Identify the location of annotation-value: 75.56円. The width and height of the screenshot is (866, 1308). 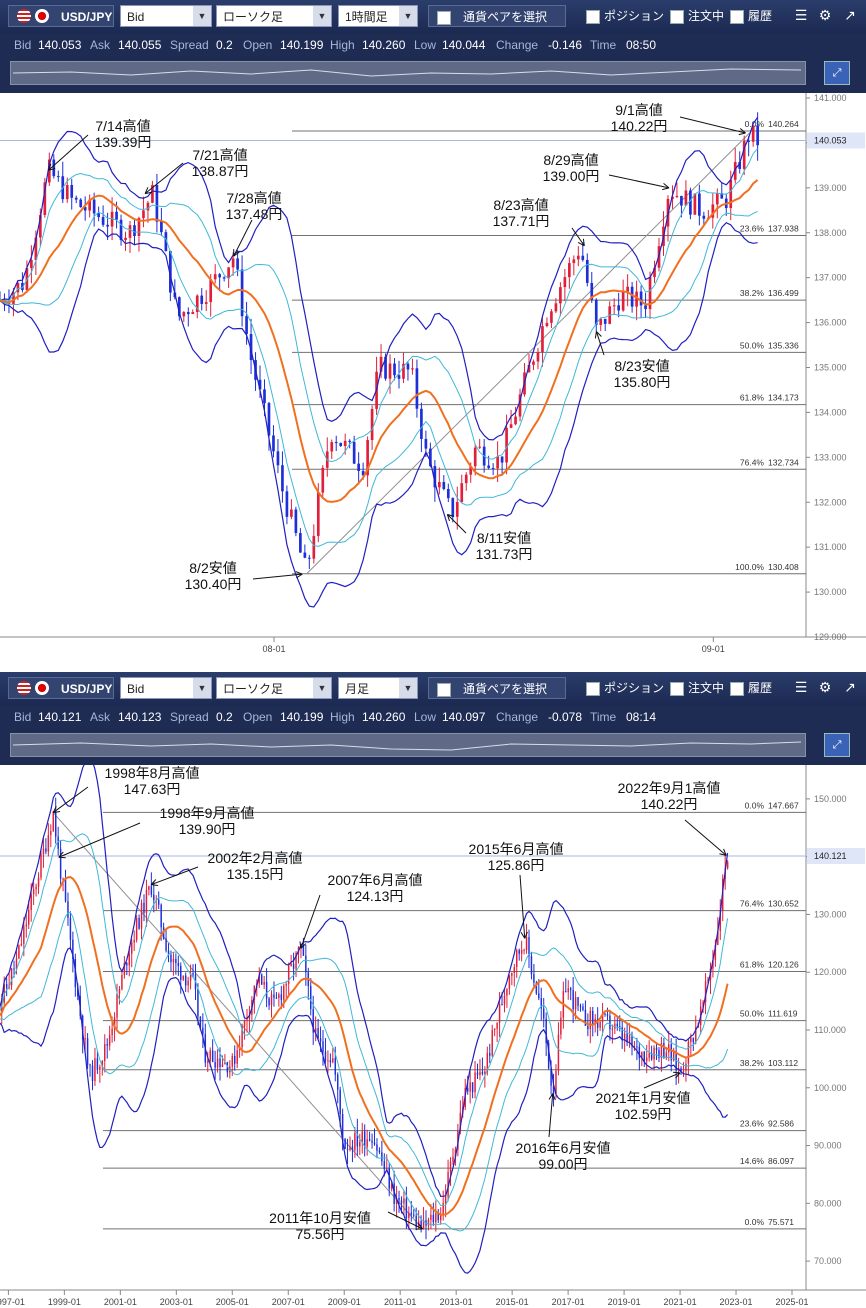
(319, 1234).